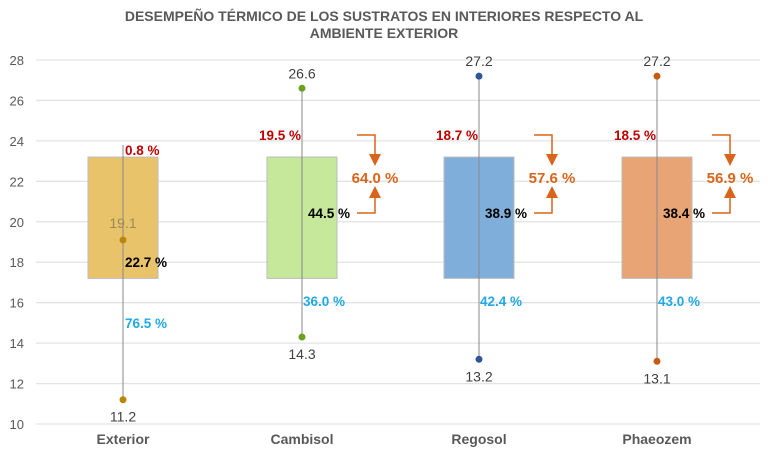  I want to click on pct-bottom: 42.4 %, so click(501, 301).